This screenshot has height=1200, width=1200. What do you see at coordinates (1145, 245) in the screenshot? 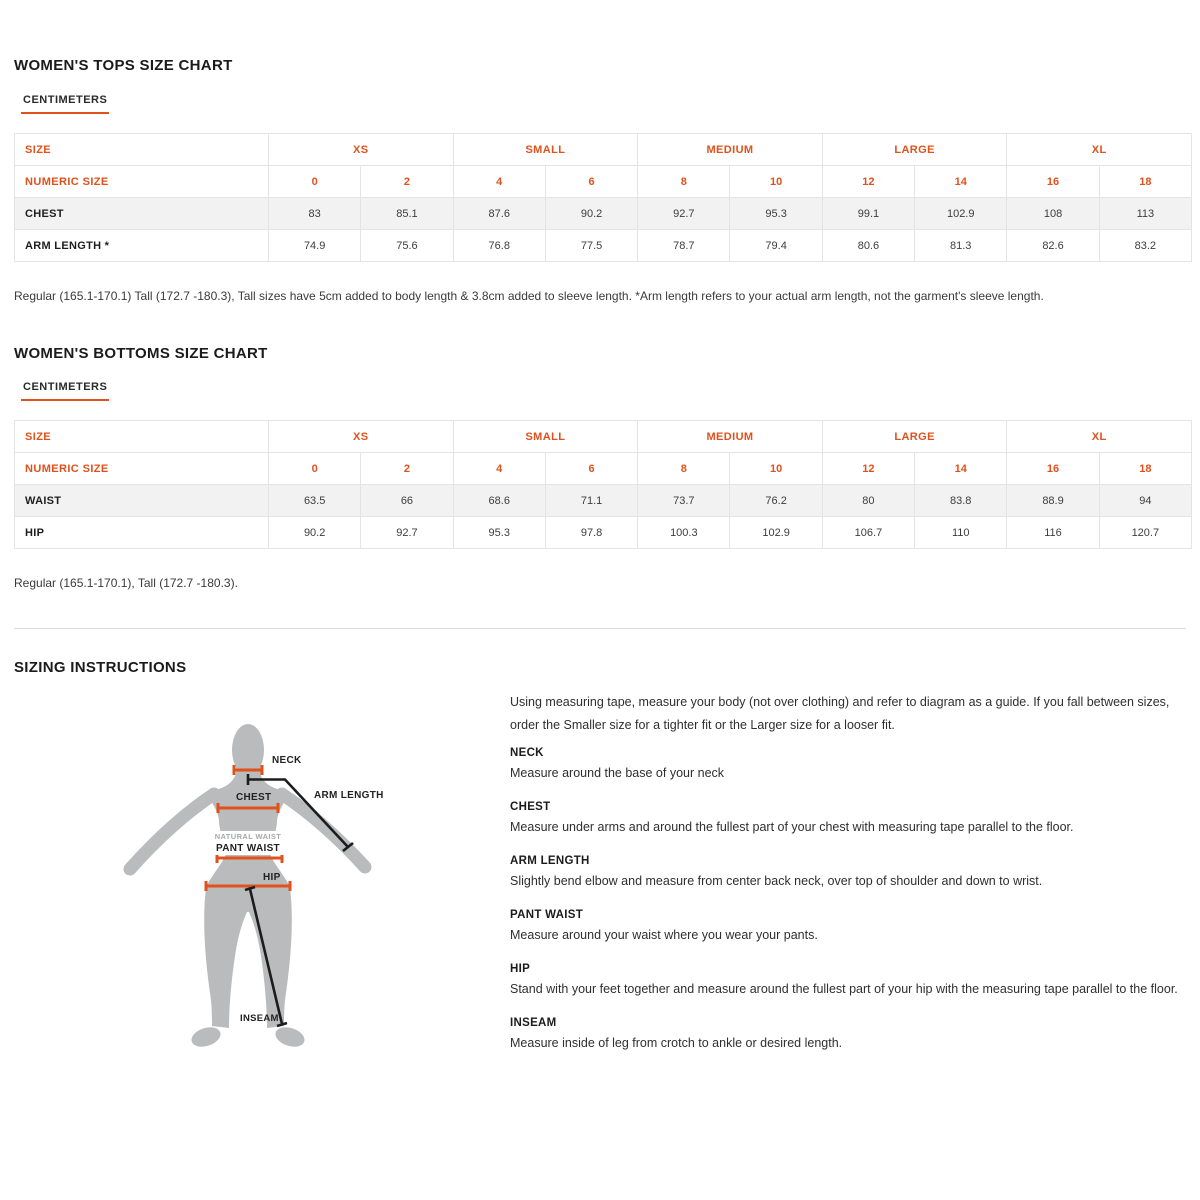
I see `measurement-value-cell: 83.2` at bounding box center [1145, 245].